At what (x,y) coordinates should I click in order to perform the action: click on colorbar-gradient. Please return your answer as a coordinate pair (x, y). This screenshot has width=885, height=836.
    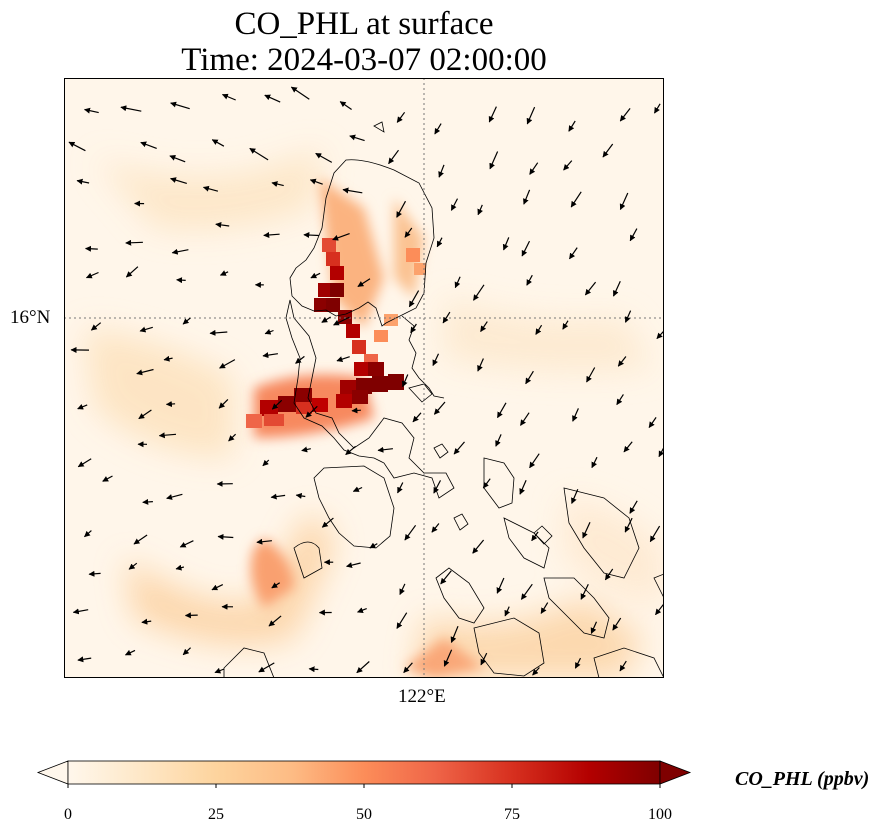
    Looking at the image, I should click on (364, 772).